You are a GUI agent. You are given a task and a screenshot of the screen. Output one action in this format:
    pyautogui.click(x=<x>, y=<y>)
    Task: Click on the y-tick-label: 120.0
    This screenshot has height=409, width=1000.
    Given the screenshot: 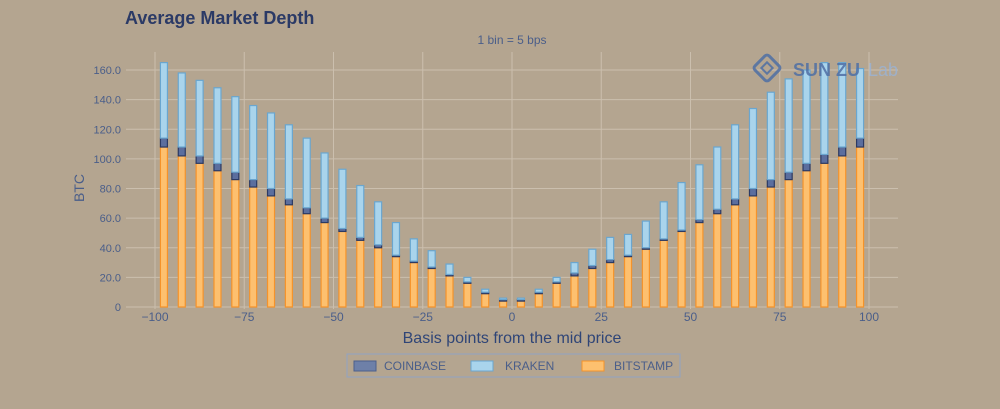 What is the action you would take?
    pyautogui.click(x=107, y=130)
    